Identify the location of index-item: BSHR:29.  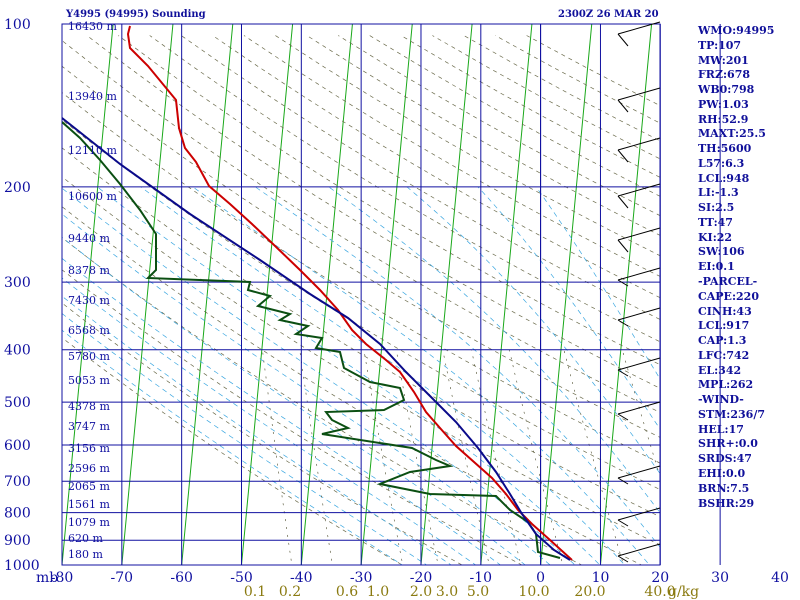
(726, 503).